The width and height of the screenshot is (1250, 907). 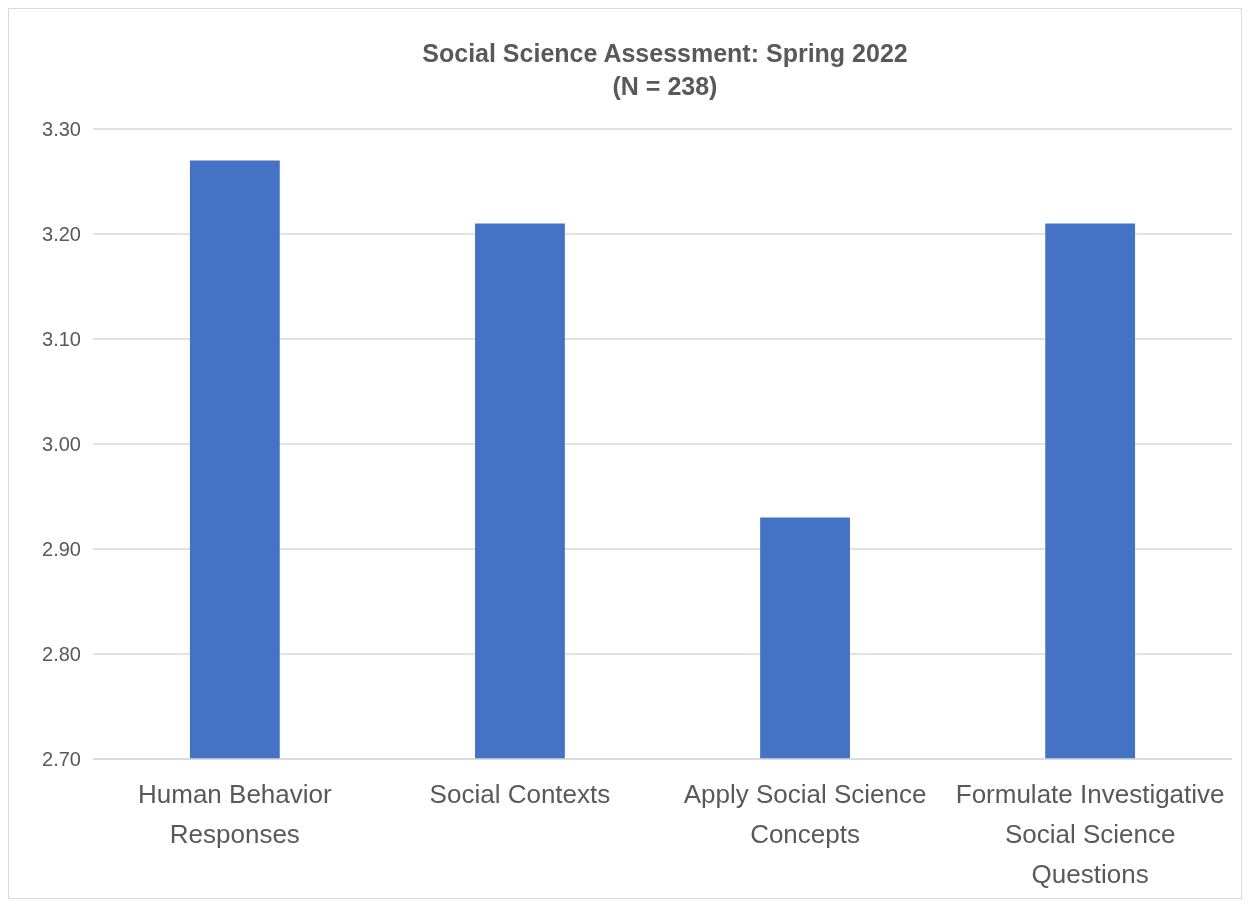 What do you see at coordinates (61, 444) in the screenshot?
I see `y-tick-label: 3.00` at bounding box center [61, 444].